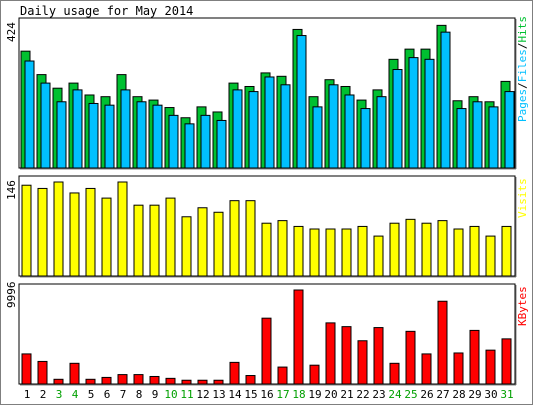 The width and height of the screenshot is (533, 405). Describe the element at coordinates (410, 394) in the screenshot. I see `x-tick-label-day-25: 25` at that location.